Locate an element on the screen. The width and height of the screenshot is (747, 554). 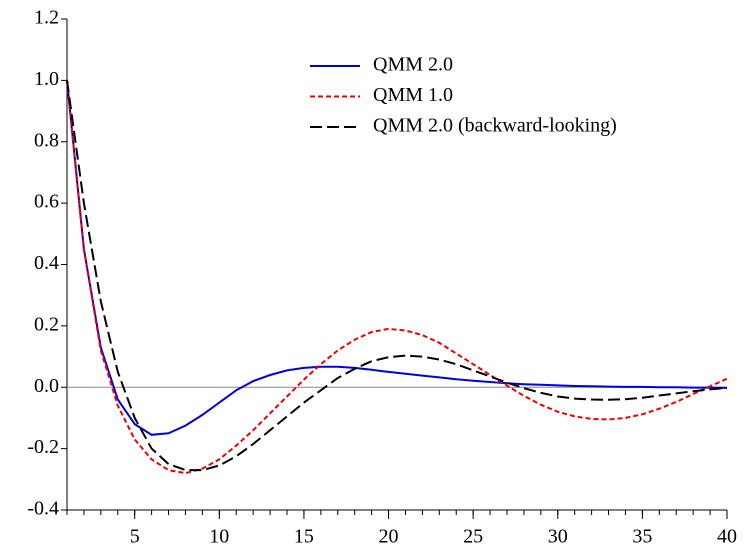
x-tick-label: 15 is located at coordinates (304, 537).